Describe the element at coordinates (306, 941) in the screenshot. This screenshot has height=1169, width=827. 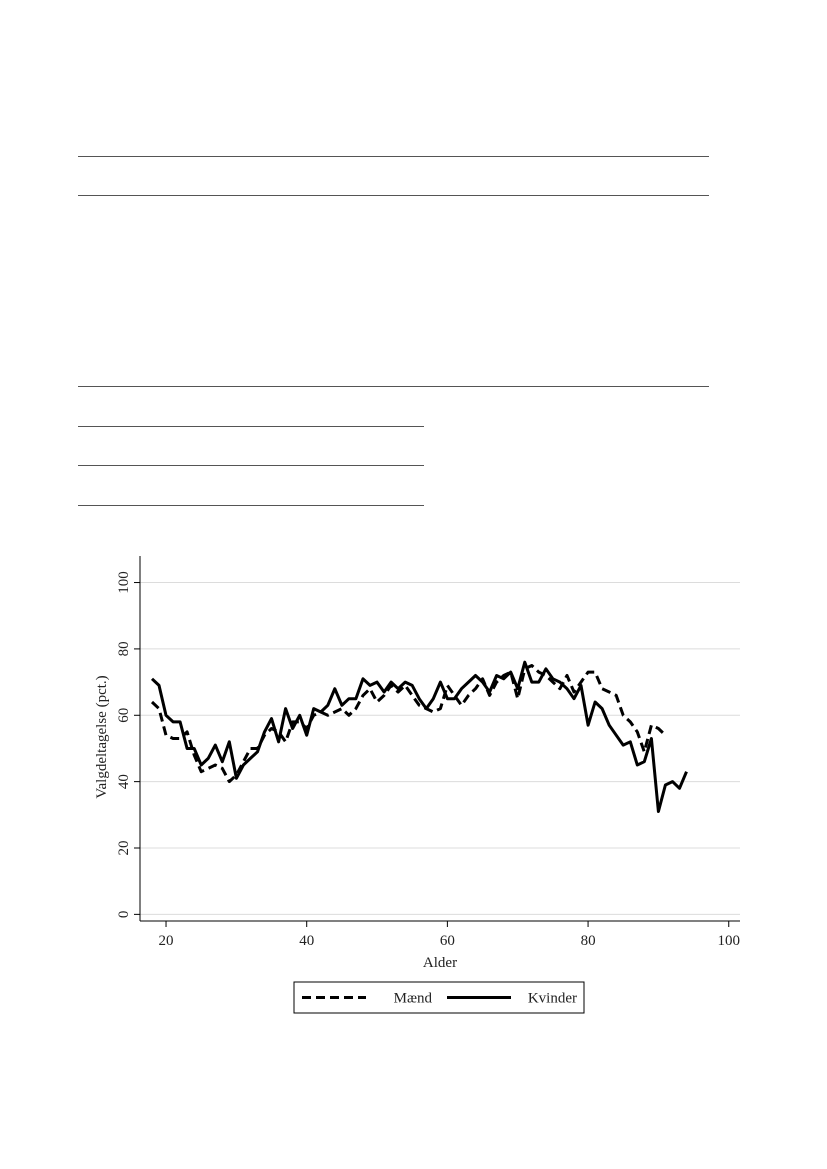
I see `x-tick-label: 40` at that location.